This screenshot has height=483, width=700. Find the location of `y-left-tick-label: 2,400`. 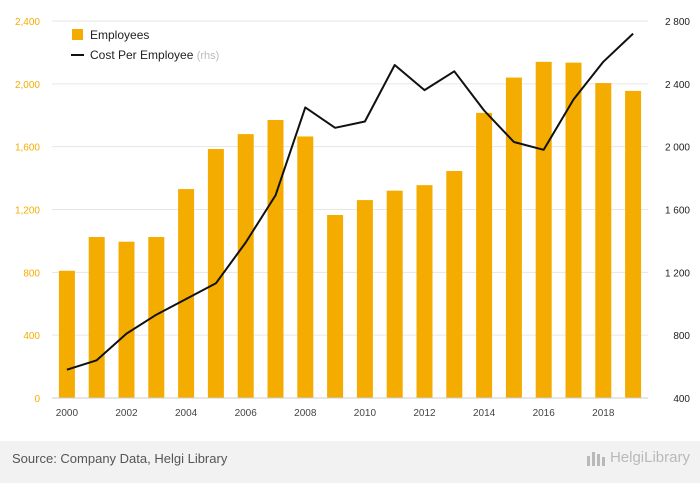

y-left-tick-label: 2,400 is located at coordinates (27, 22).